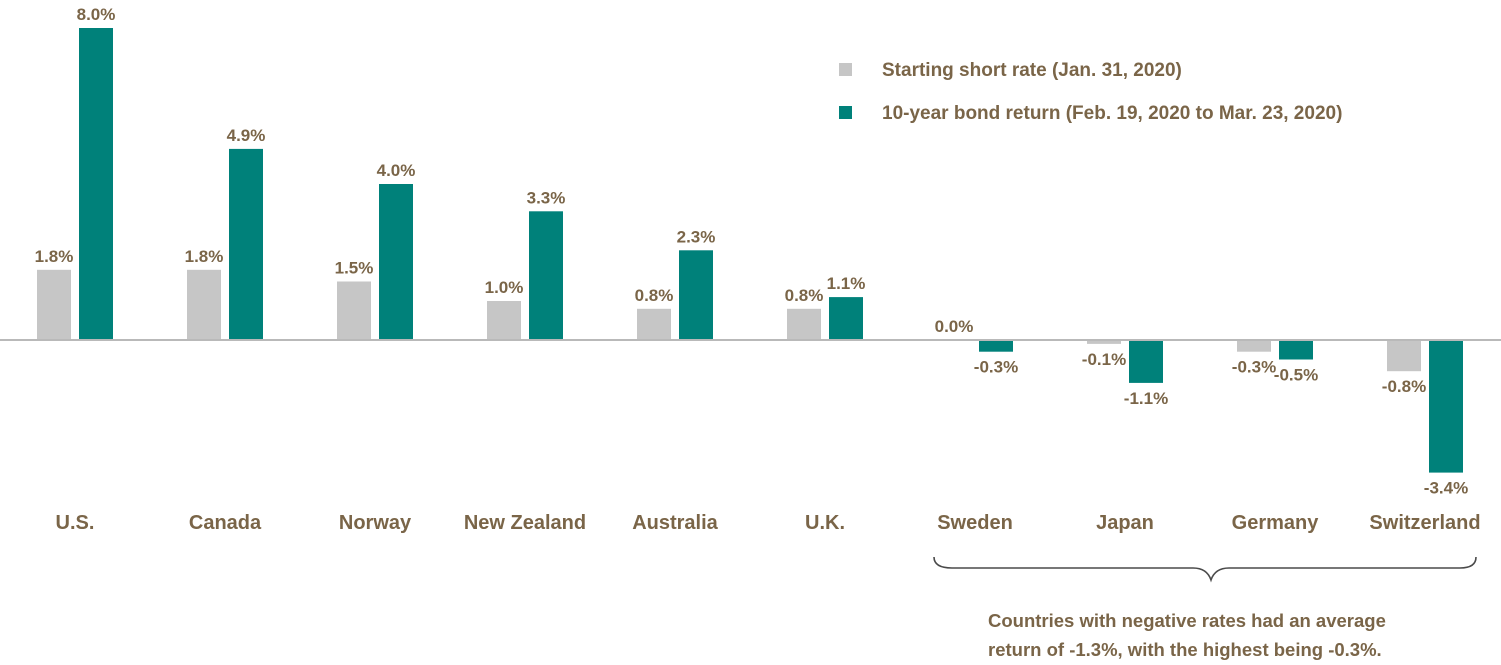 The width and height of the screenshot is (1501, 665). I want to click on category-label-7: Japan, so click(1125, 523).